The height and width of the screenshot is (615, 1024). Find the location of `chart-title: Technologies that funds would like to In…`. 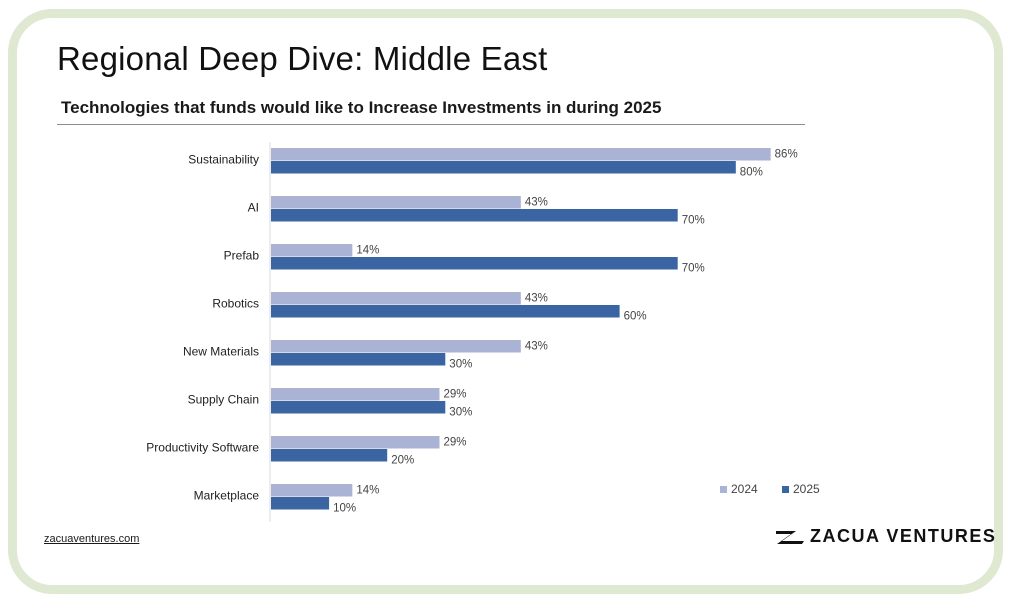

chart-title: Technologies that funds would like to In… is located at coordinates (361, 107).